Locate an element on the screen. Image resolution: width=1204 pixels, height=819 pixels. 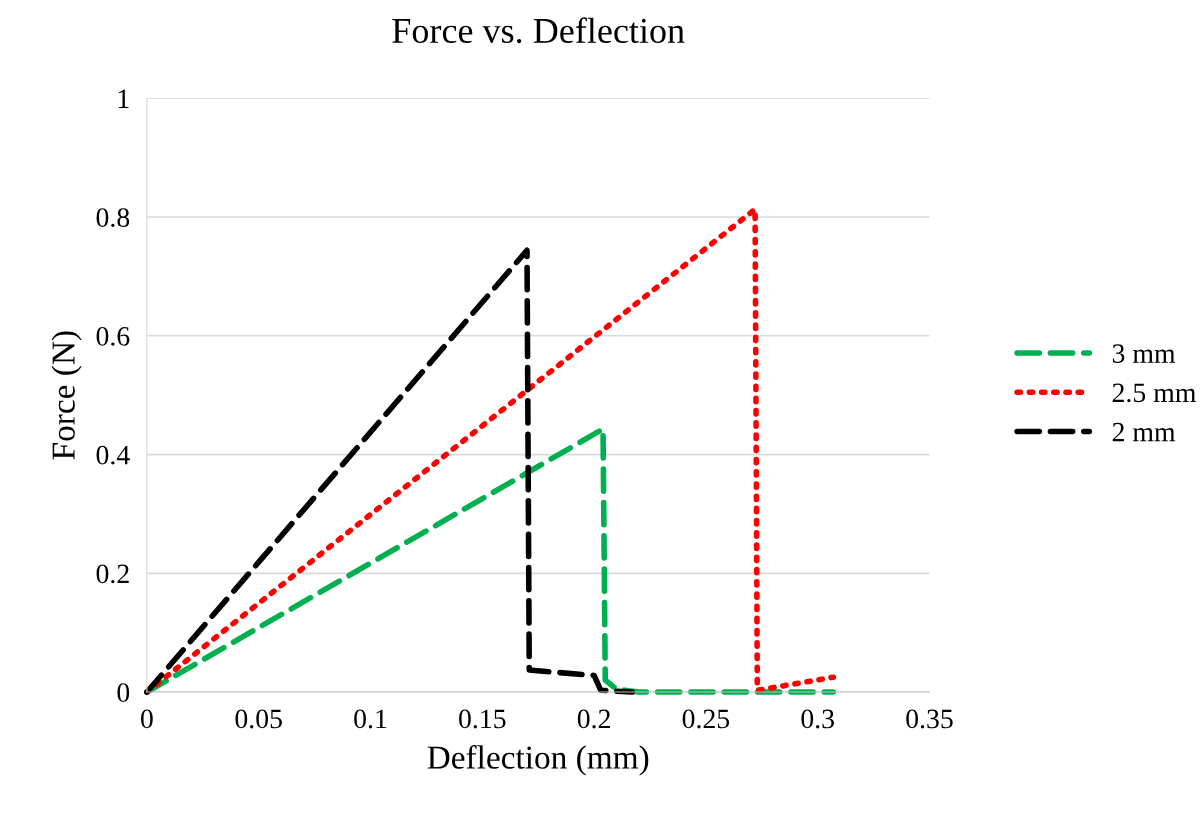
legend-label: 2.5 mm is located at coordinates (1154, 393).